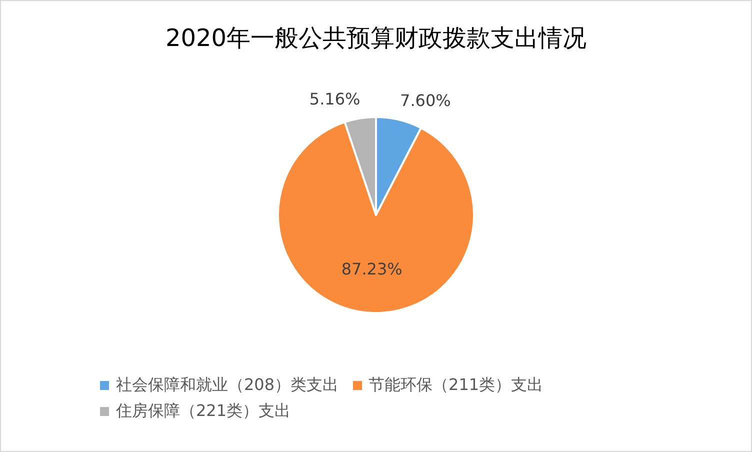 The image size is (752, 452). Describe the element at coordinates (376, 38) in the screenshot. I see `chart-title: 2020年一般公共预算财政拨款支出情况` at that location.